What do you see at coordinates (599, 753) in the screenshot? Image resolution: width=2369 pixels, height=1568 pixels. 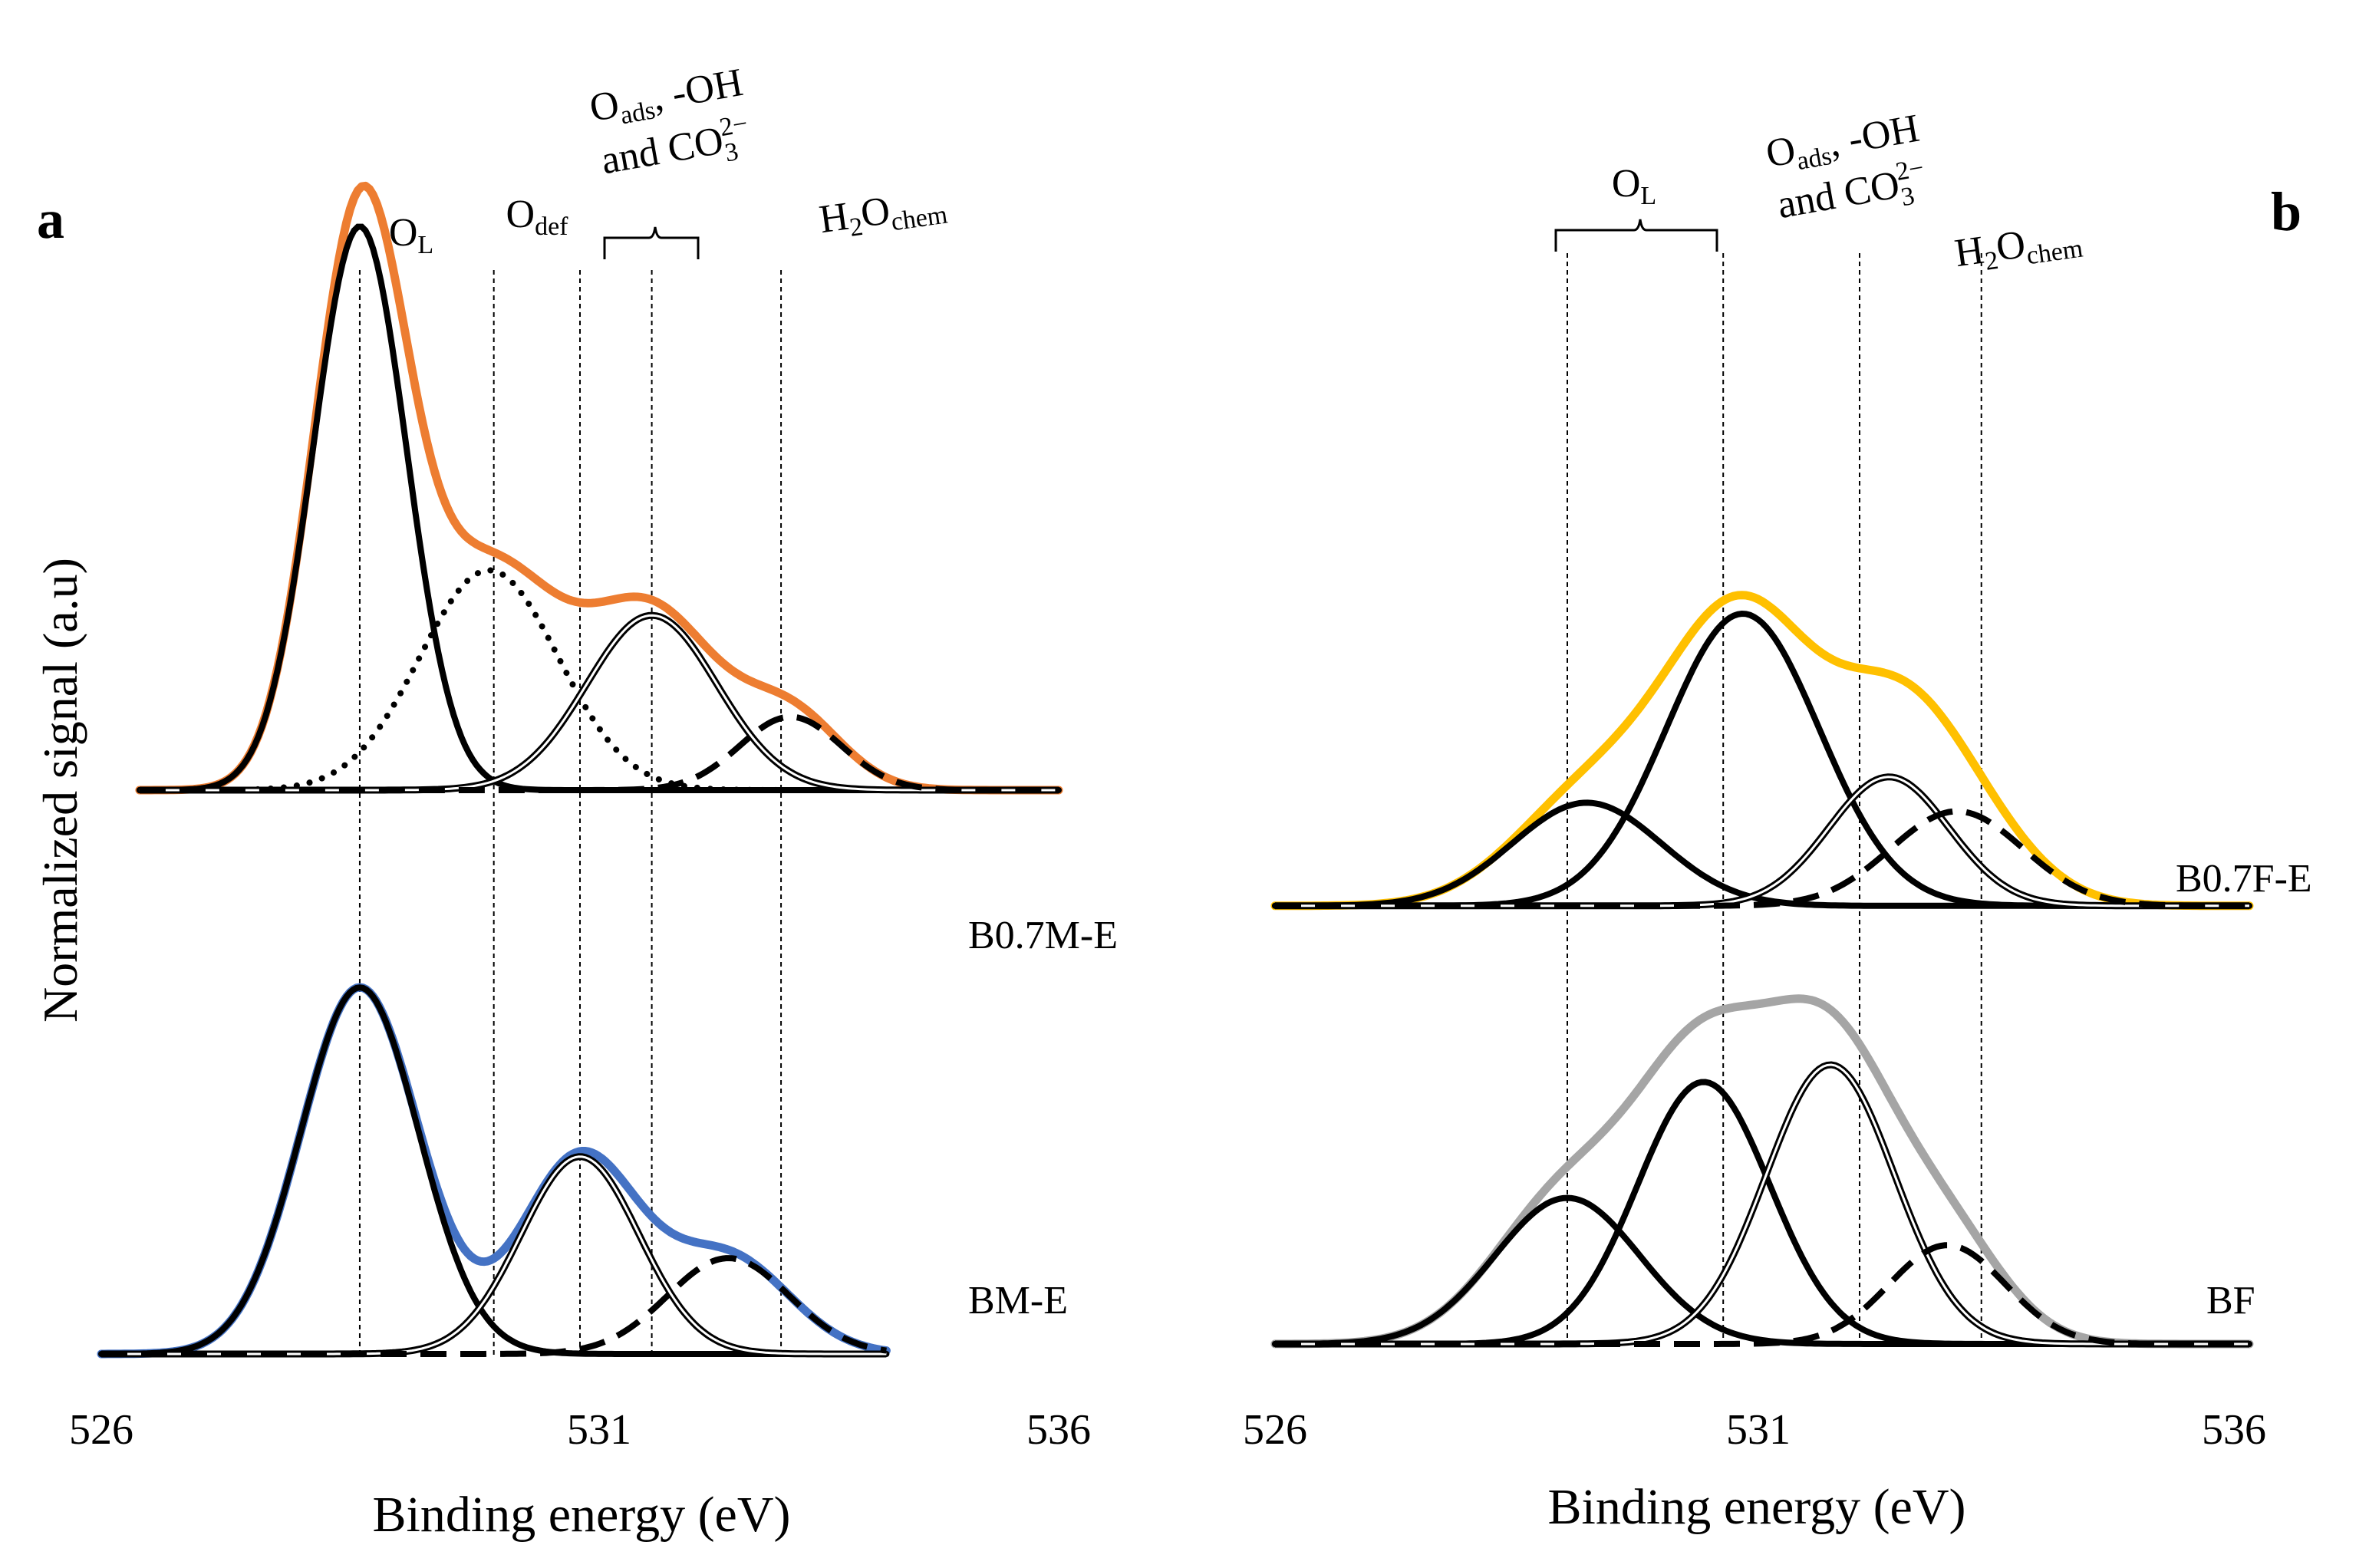 I see `component-B0.7M-E-H2O-chem` at bounding box center [599, 753].